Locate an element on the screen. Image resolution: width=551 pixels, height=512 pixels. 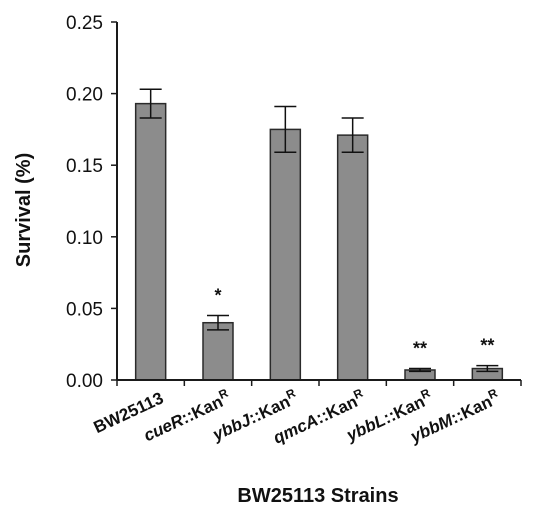
significance-marker: * is located at coordinates (217, 296).